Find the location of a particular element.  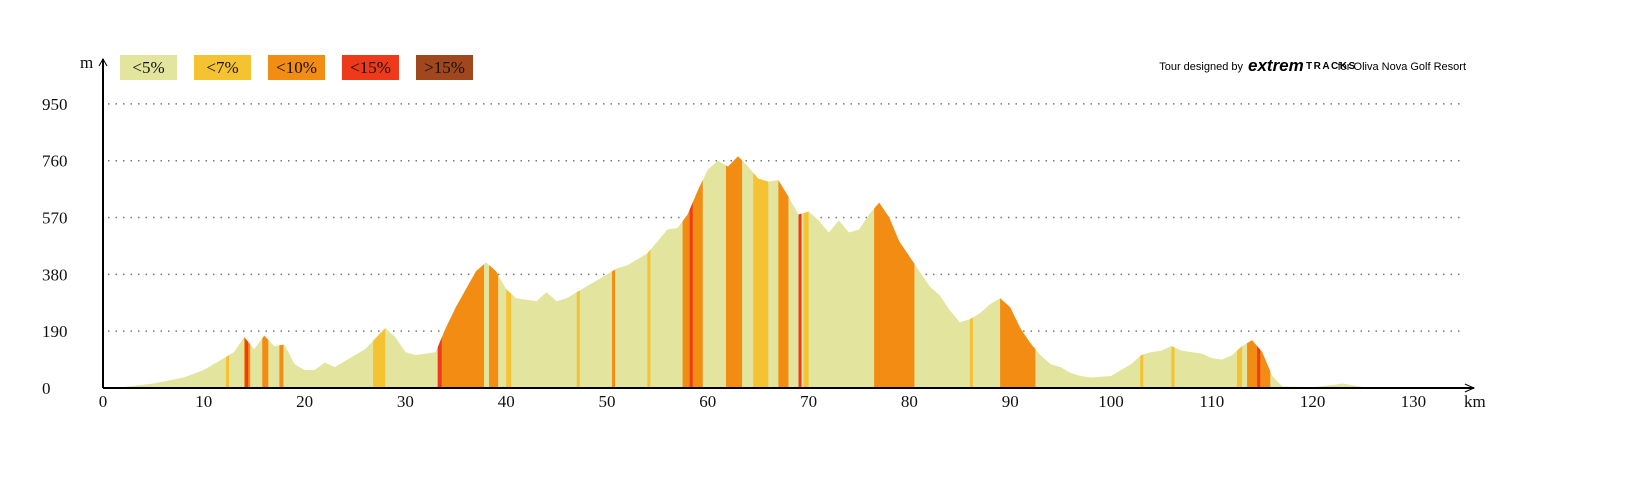

legend-label: <7% is located at coordinates (222, 67).